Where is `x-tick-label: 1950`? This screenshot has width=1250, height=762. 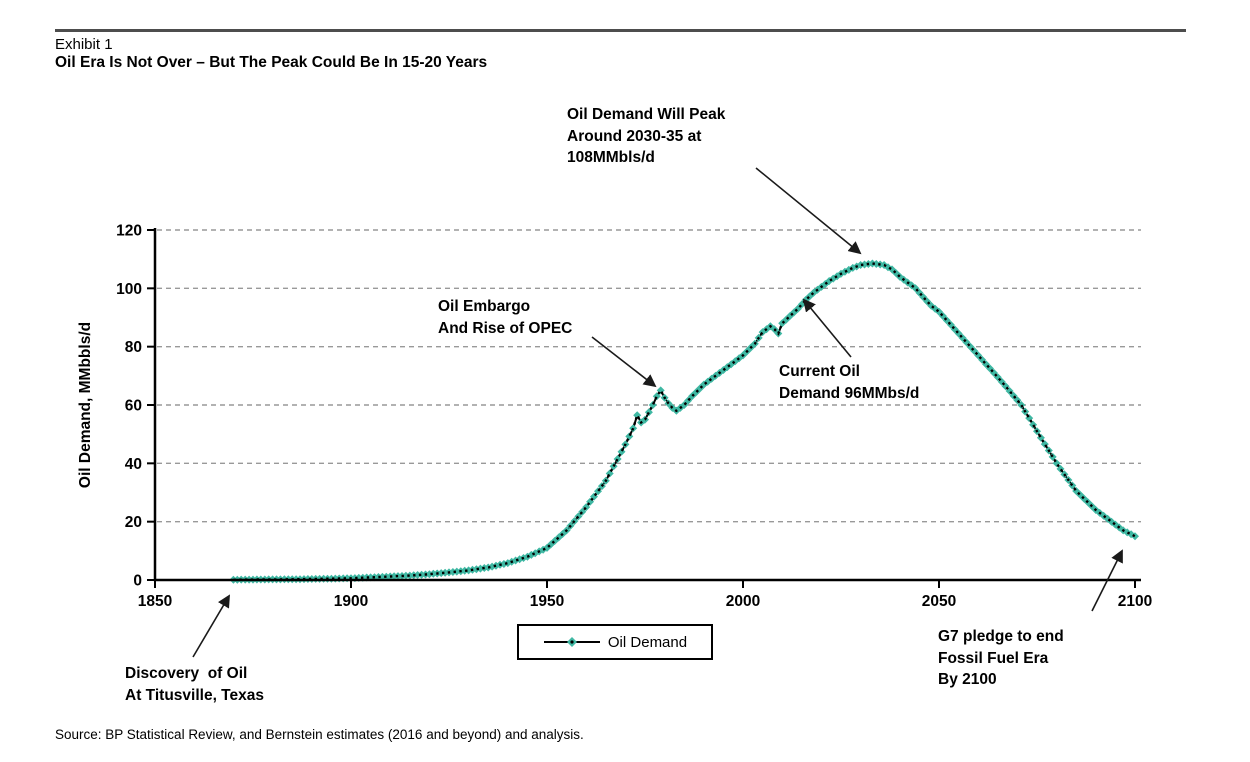 x-tick-label: 1950 is located at coordinates (547, 601).